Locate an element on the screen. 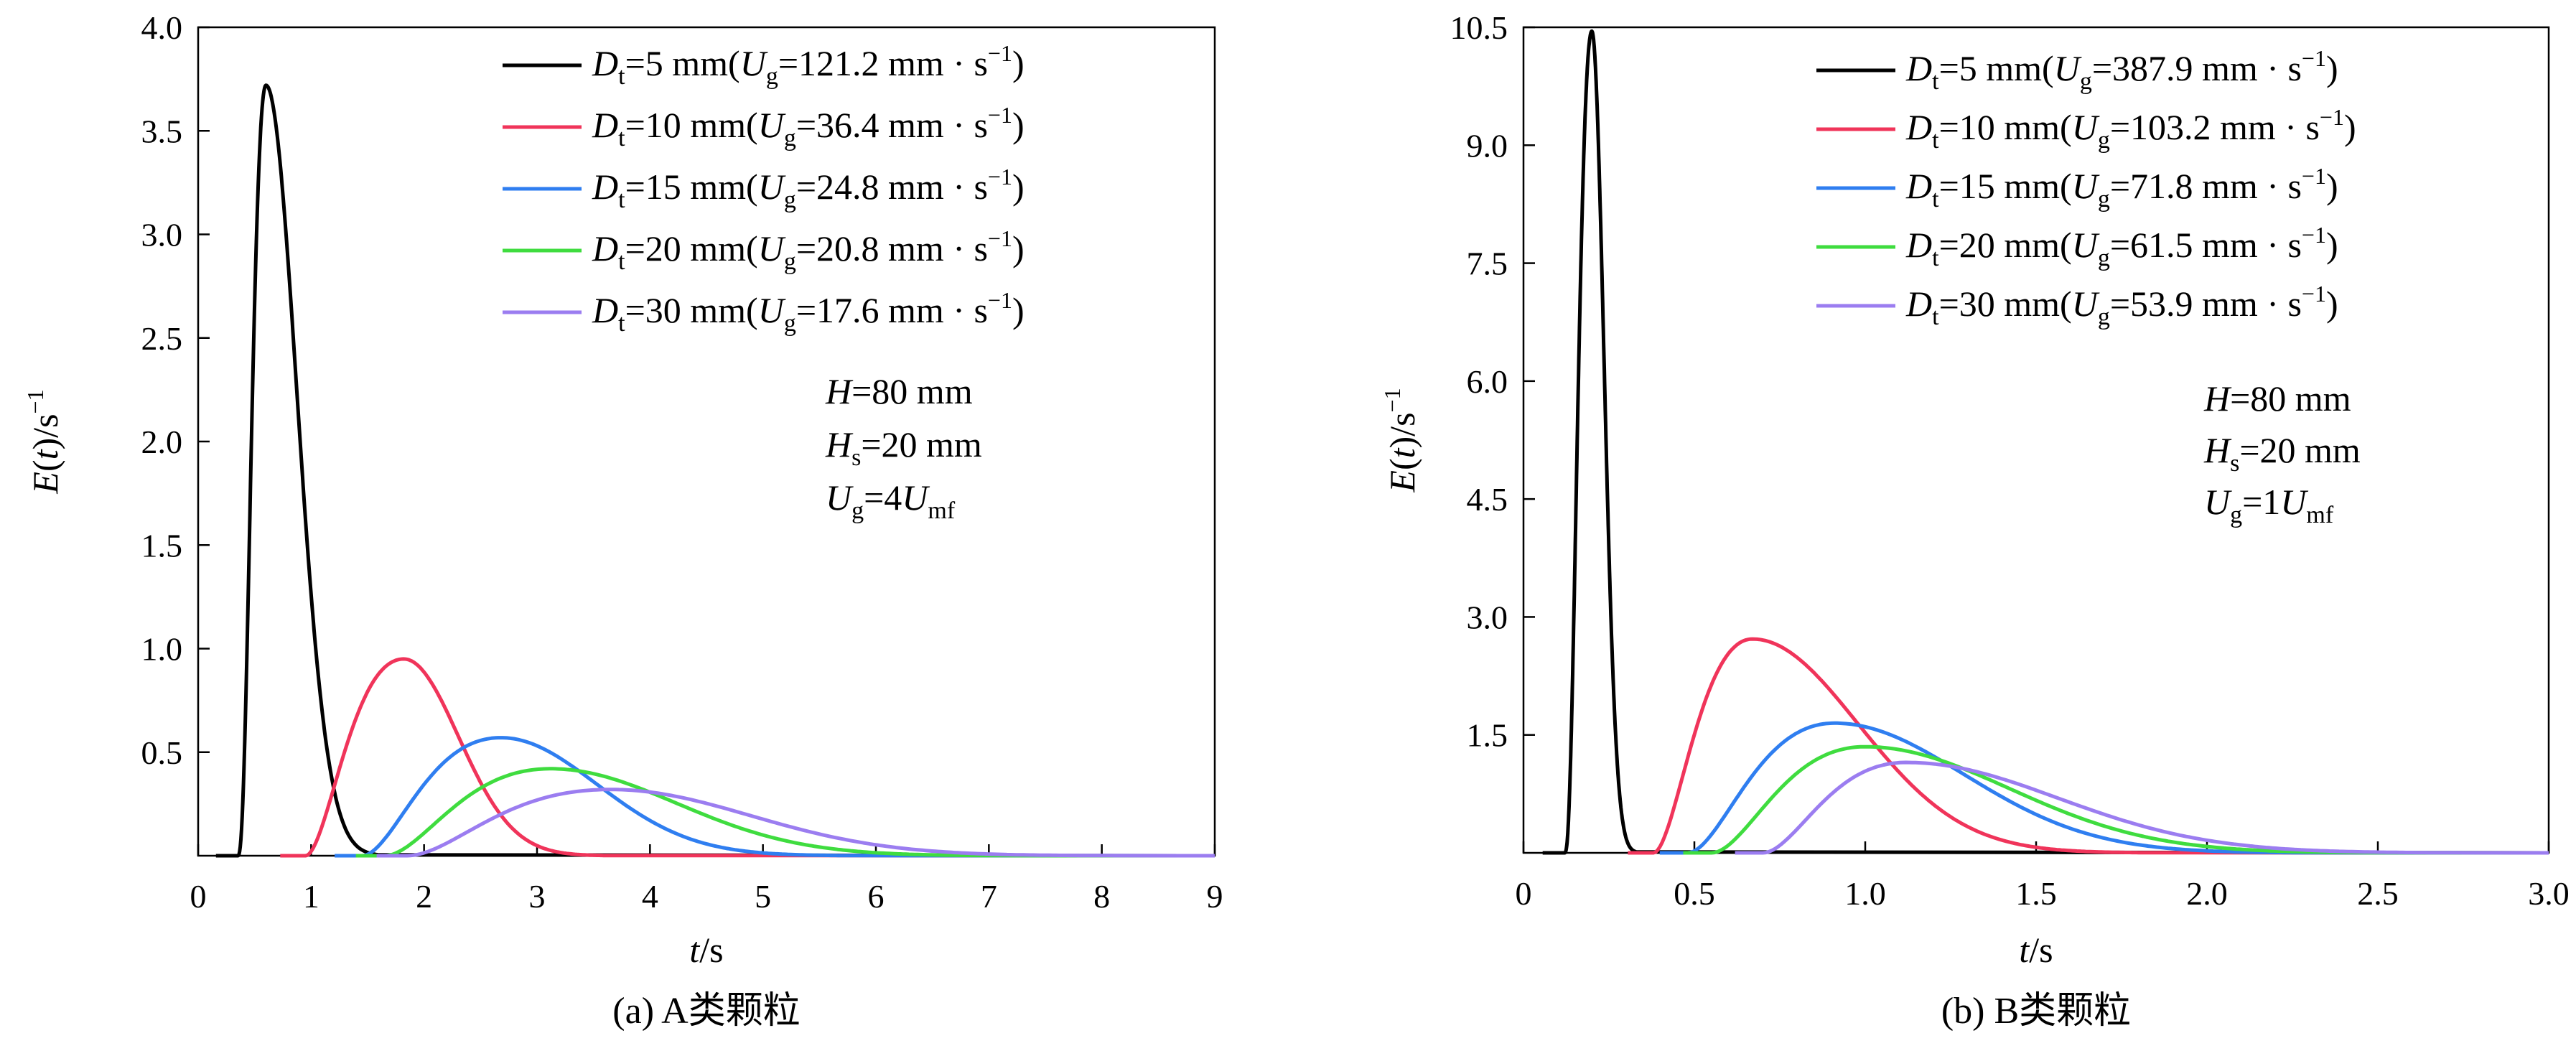  x-tick-label: 7 is located at coordinates (989, 896).